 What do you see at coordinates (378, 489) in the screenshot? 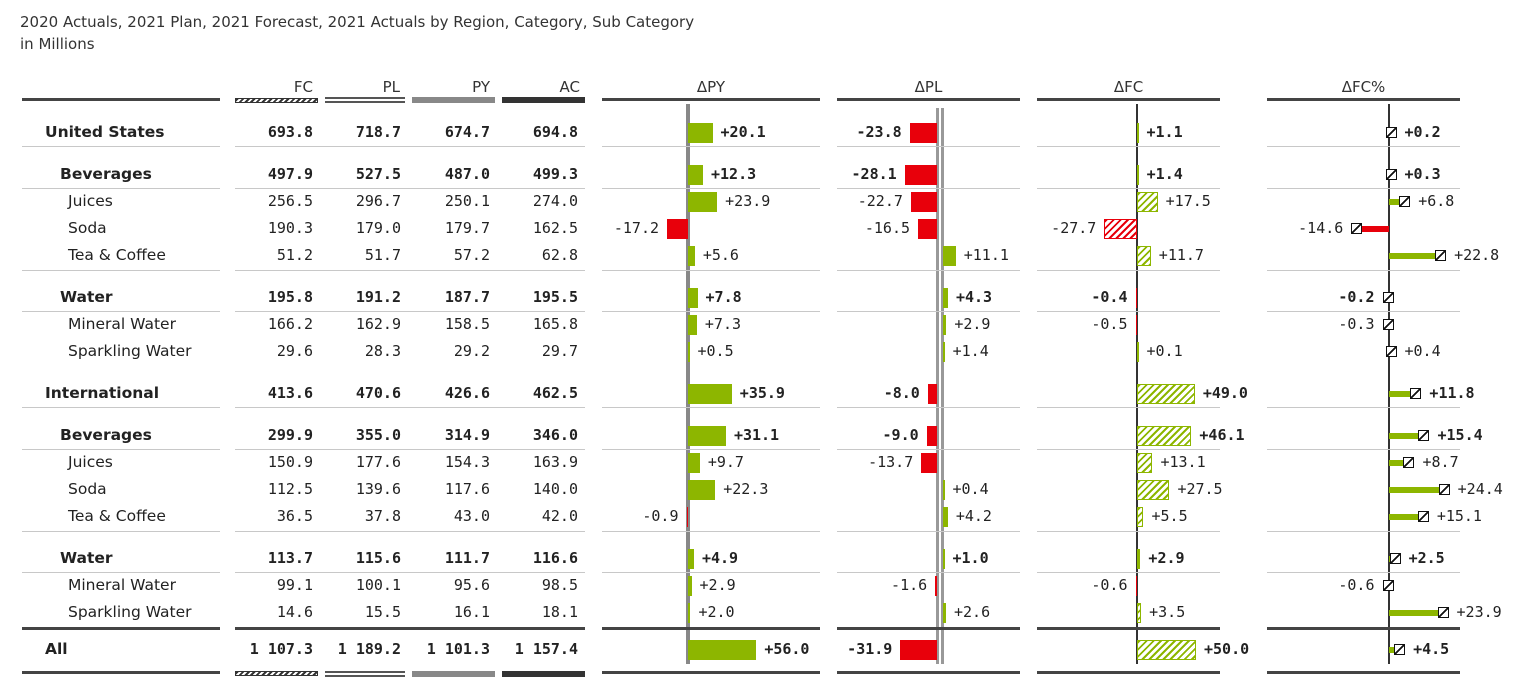
I see `cell-pl: 139.6` at bounding box center [378, 489].